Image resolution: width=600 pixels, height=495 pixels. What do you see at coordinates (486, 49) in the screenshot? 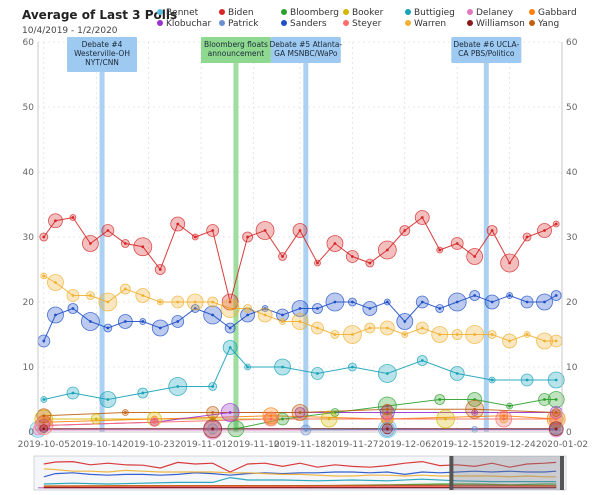
I see `annotation-label: Debate #6 UCLA-CA PBS/Politico` at bounding box center [486, 49].